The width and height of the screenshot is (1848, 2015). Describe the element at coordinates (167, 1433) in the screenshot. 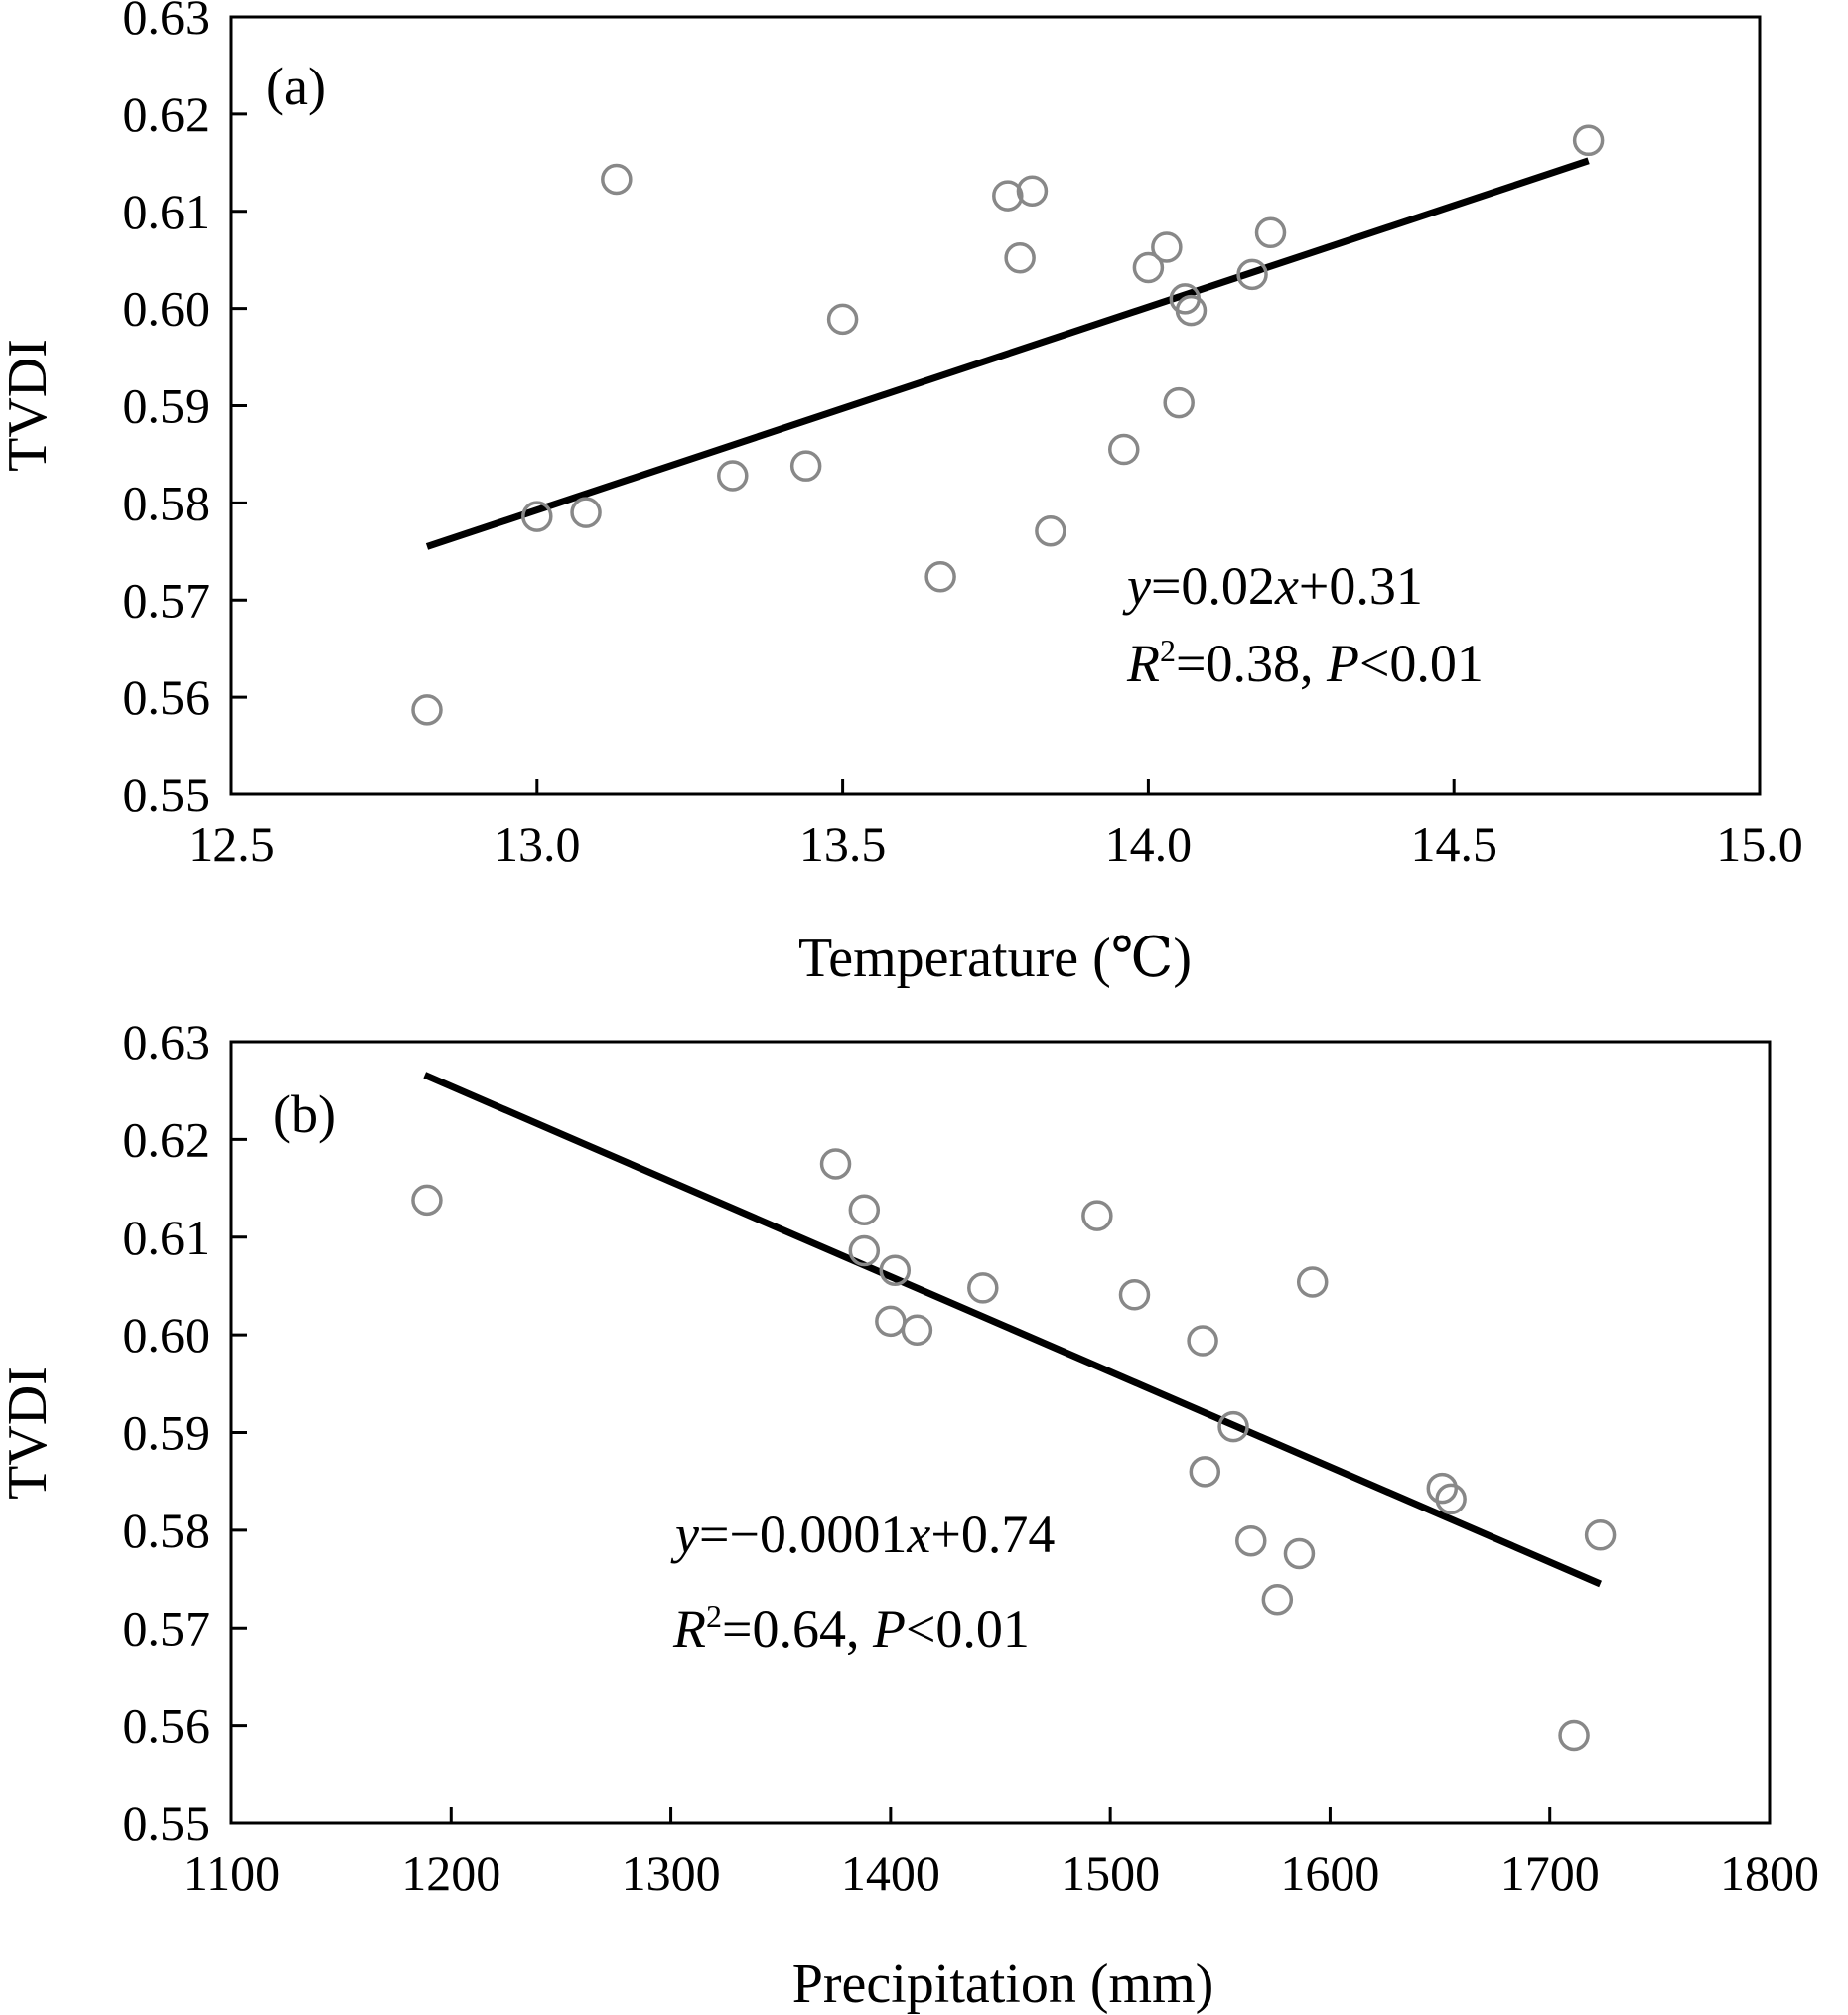

I see `y-tick-label-b: 0.59` at that location.